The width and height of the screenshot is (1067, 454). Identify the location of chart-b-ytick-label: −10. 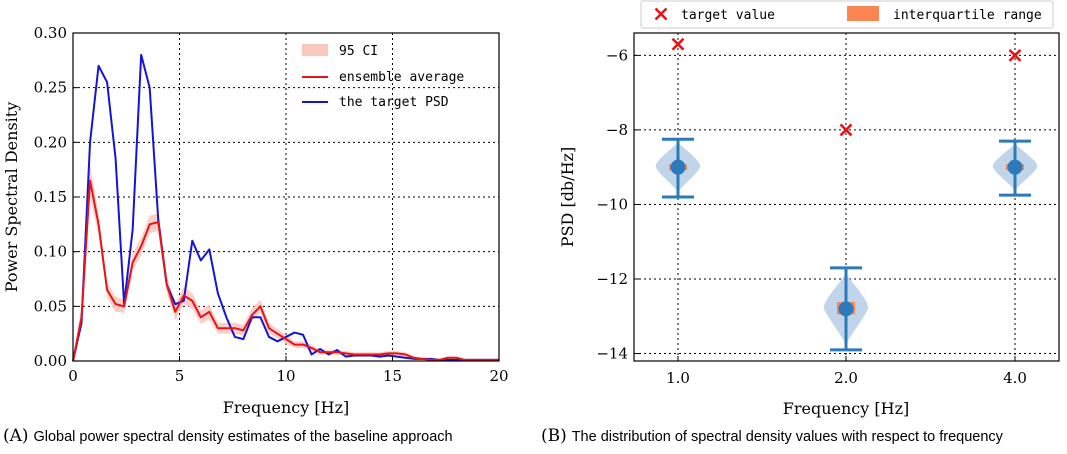
(612, 204).